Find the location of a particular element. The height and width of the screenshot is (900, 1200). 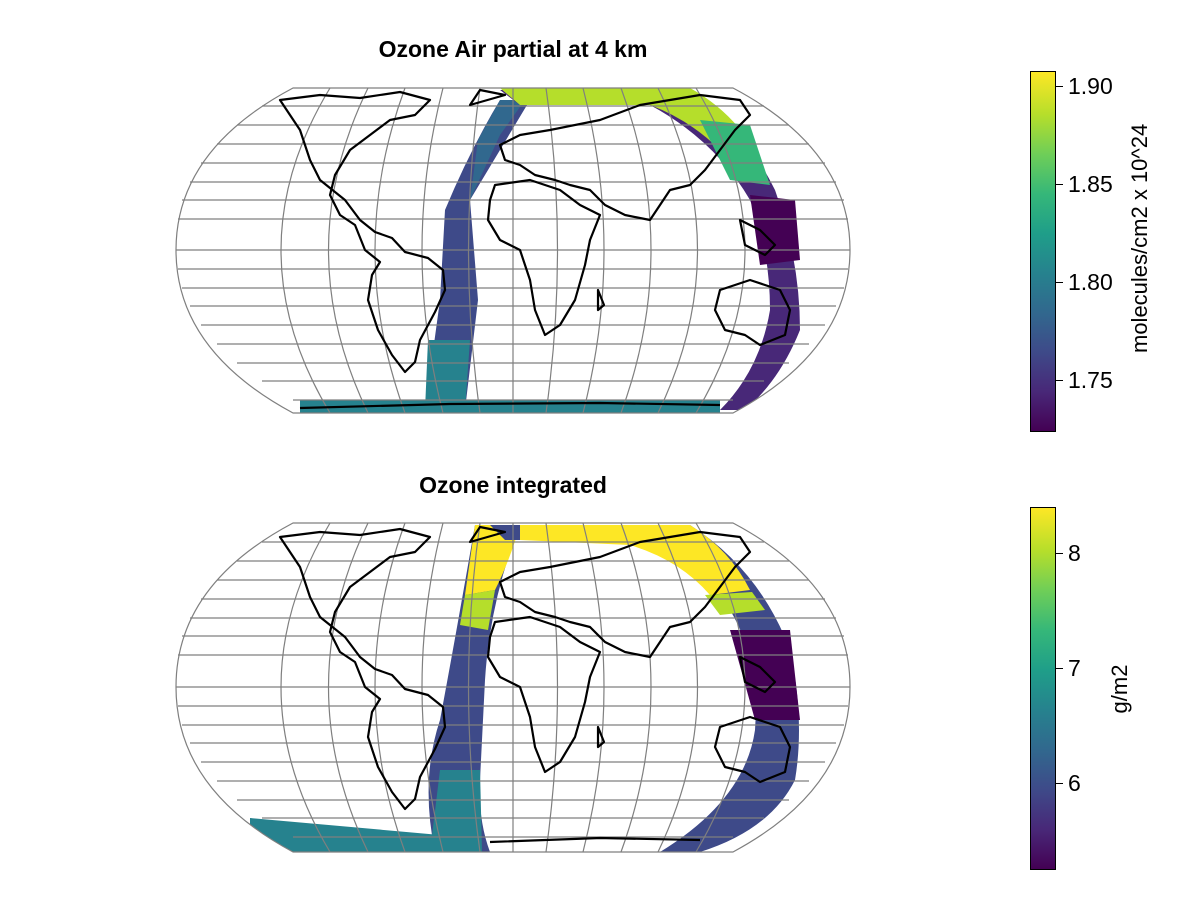

top-colorbar-tick-label: 1.80 is located at coordinates (1090, 282).